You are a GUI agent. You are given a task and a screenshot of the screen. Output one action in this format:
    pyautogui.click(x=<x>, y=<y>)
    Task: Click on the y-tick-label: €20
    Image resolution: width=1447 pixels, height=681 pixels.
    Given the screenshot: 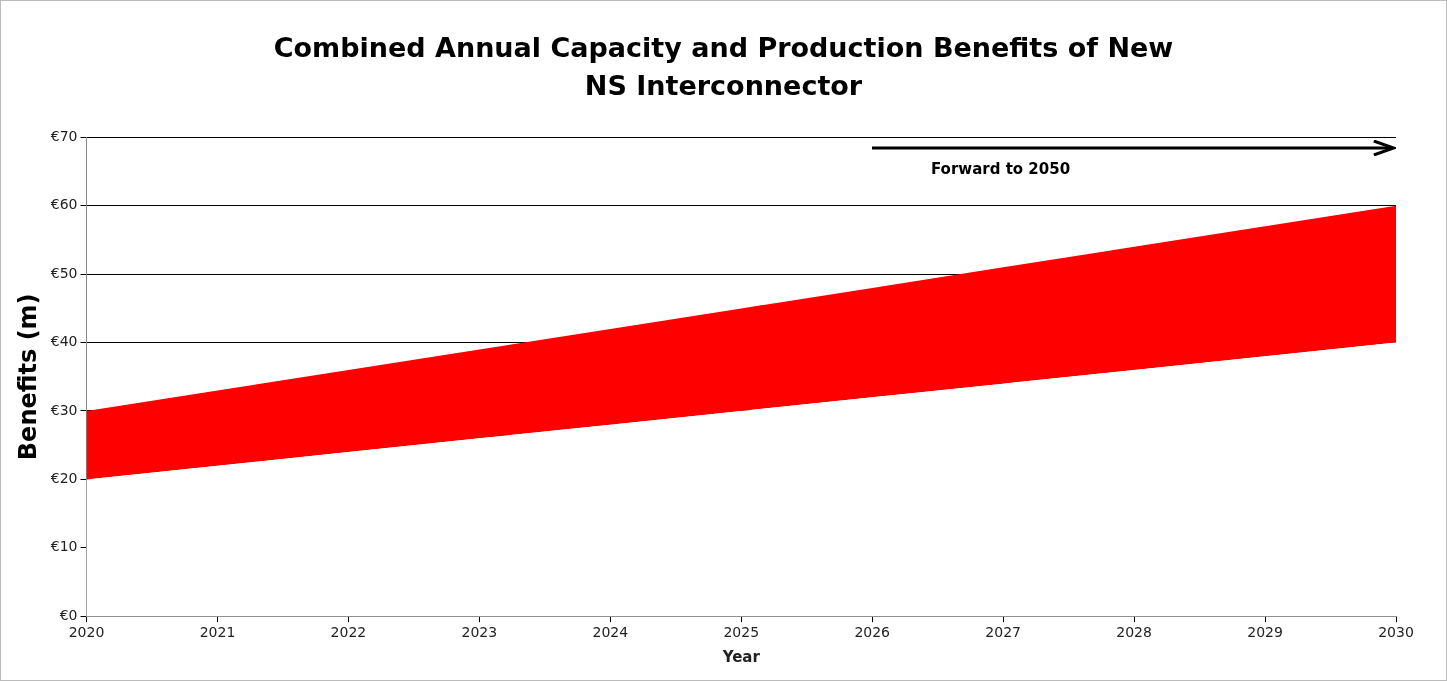 What is the action you would take?
    pyautogui.click(x=64, y=478)
    